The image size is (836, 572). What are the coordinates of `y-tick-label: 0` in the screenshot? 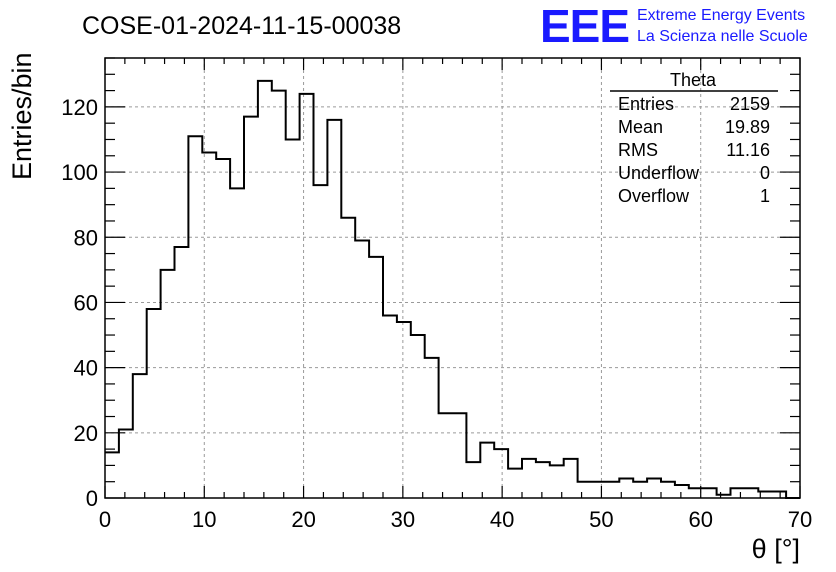 It's located at (92, 498).